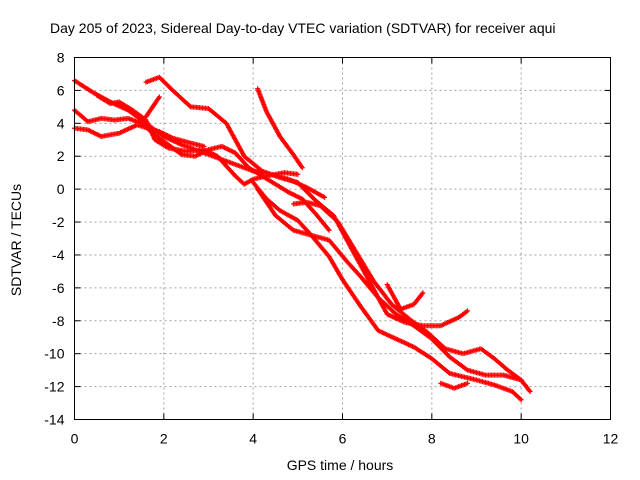  I want to click on y-tick-label: -10, so click(54, 354).